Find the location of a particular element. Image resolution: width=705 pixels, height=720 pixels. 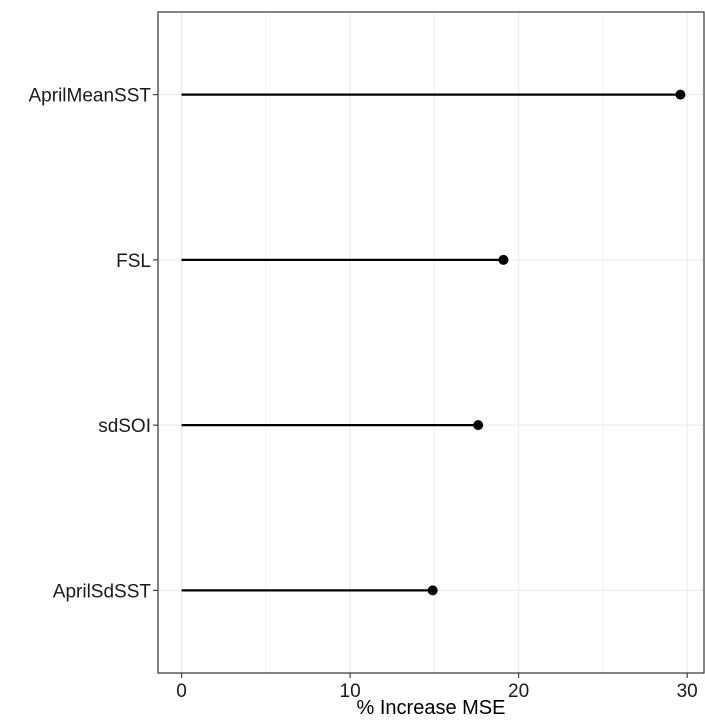

x-axis-title: % Increase MSE is located at coordinates (431, 708).